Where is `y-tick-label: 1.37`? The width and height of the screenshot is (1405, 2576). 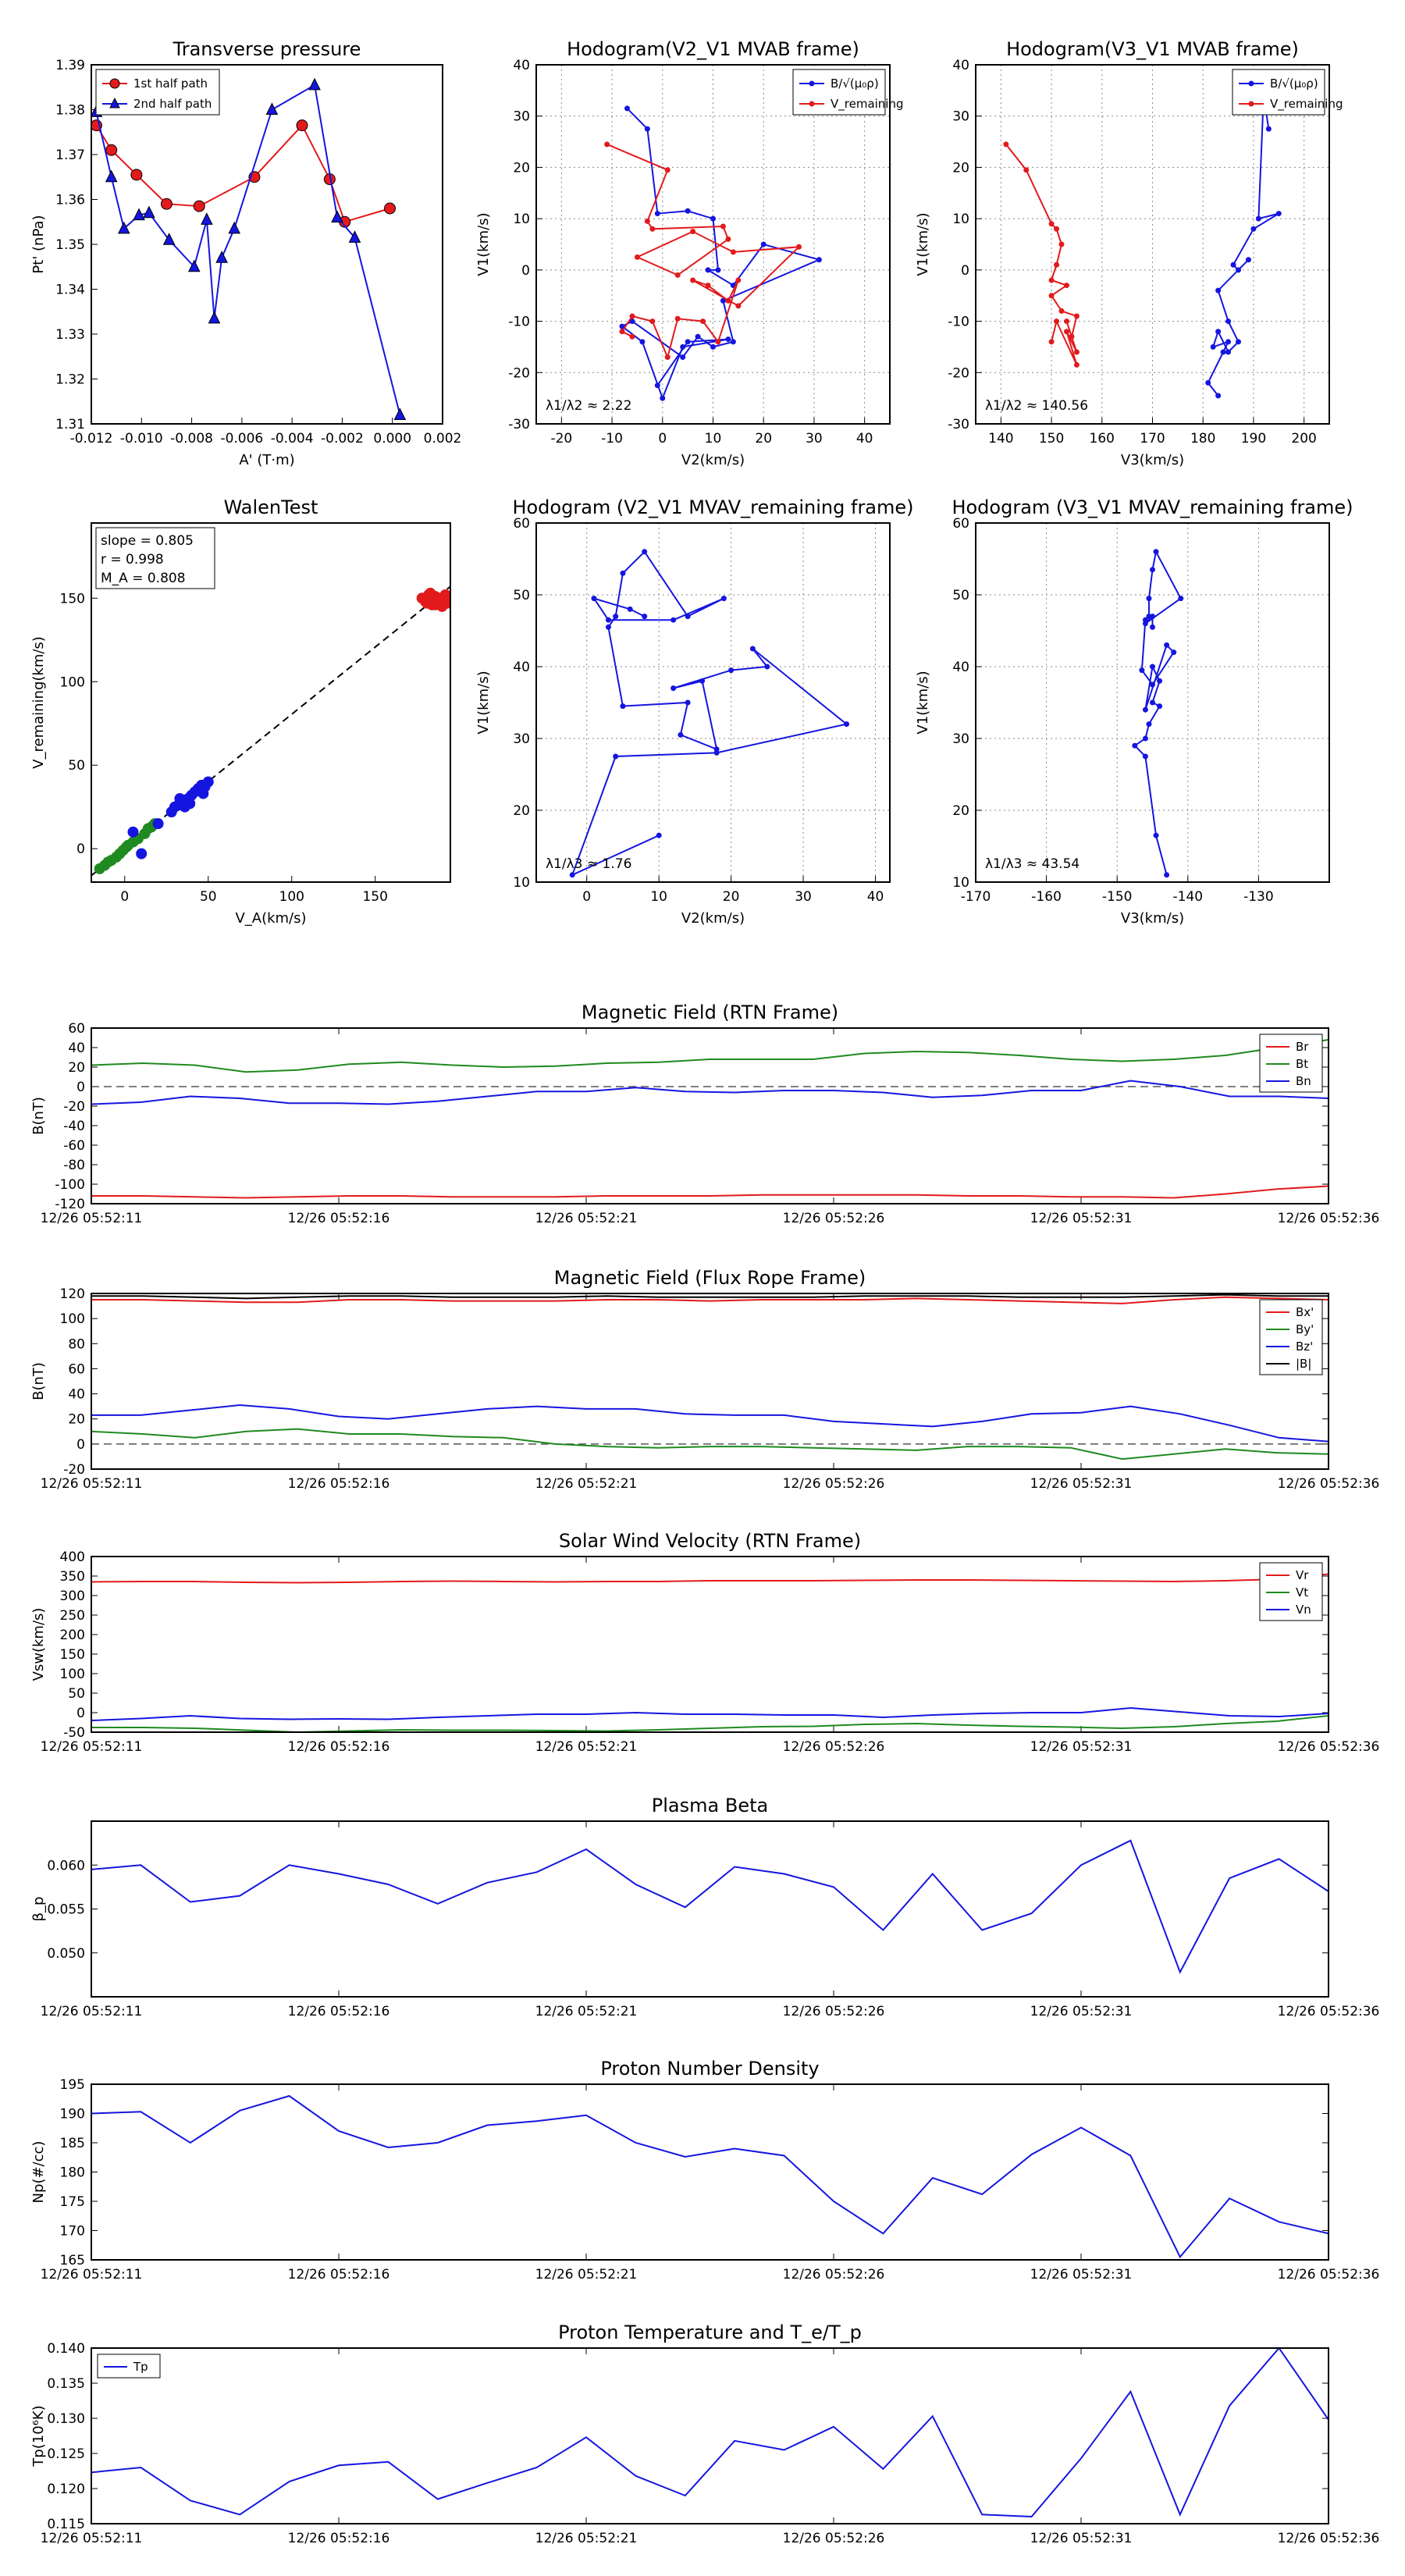
y-tick-label: 1.37 is located at coordinates (70, 155).